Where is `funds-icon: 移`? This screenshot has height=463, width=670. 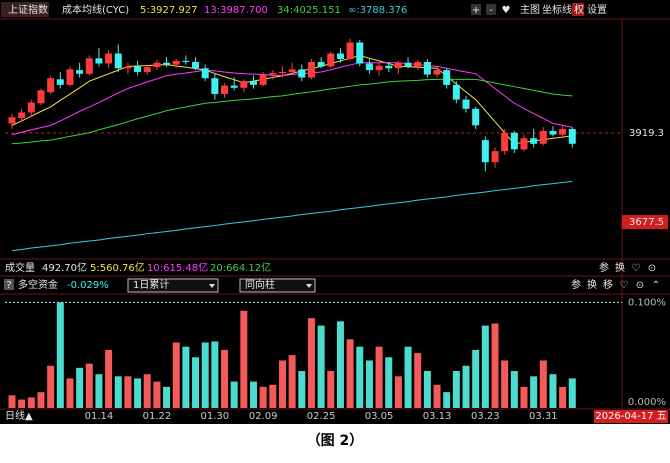
funds-icon: 移 is located at coordinates (608, 284).